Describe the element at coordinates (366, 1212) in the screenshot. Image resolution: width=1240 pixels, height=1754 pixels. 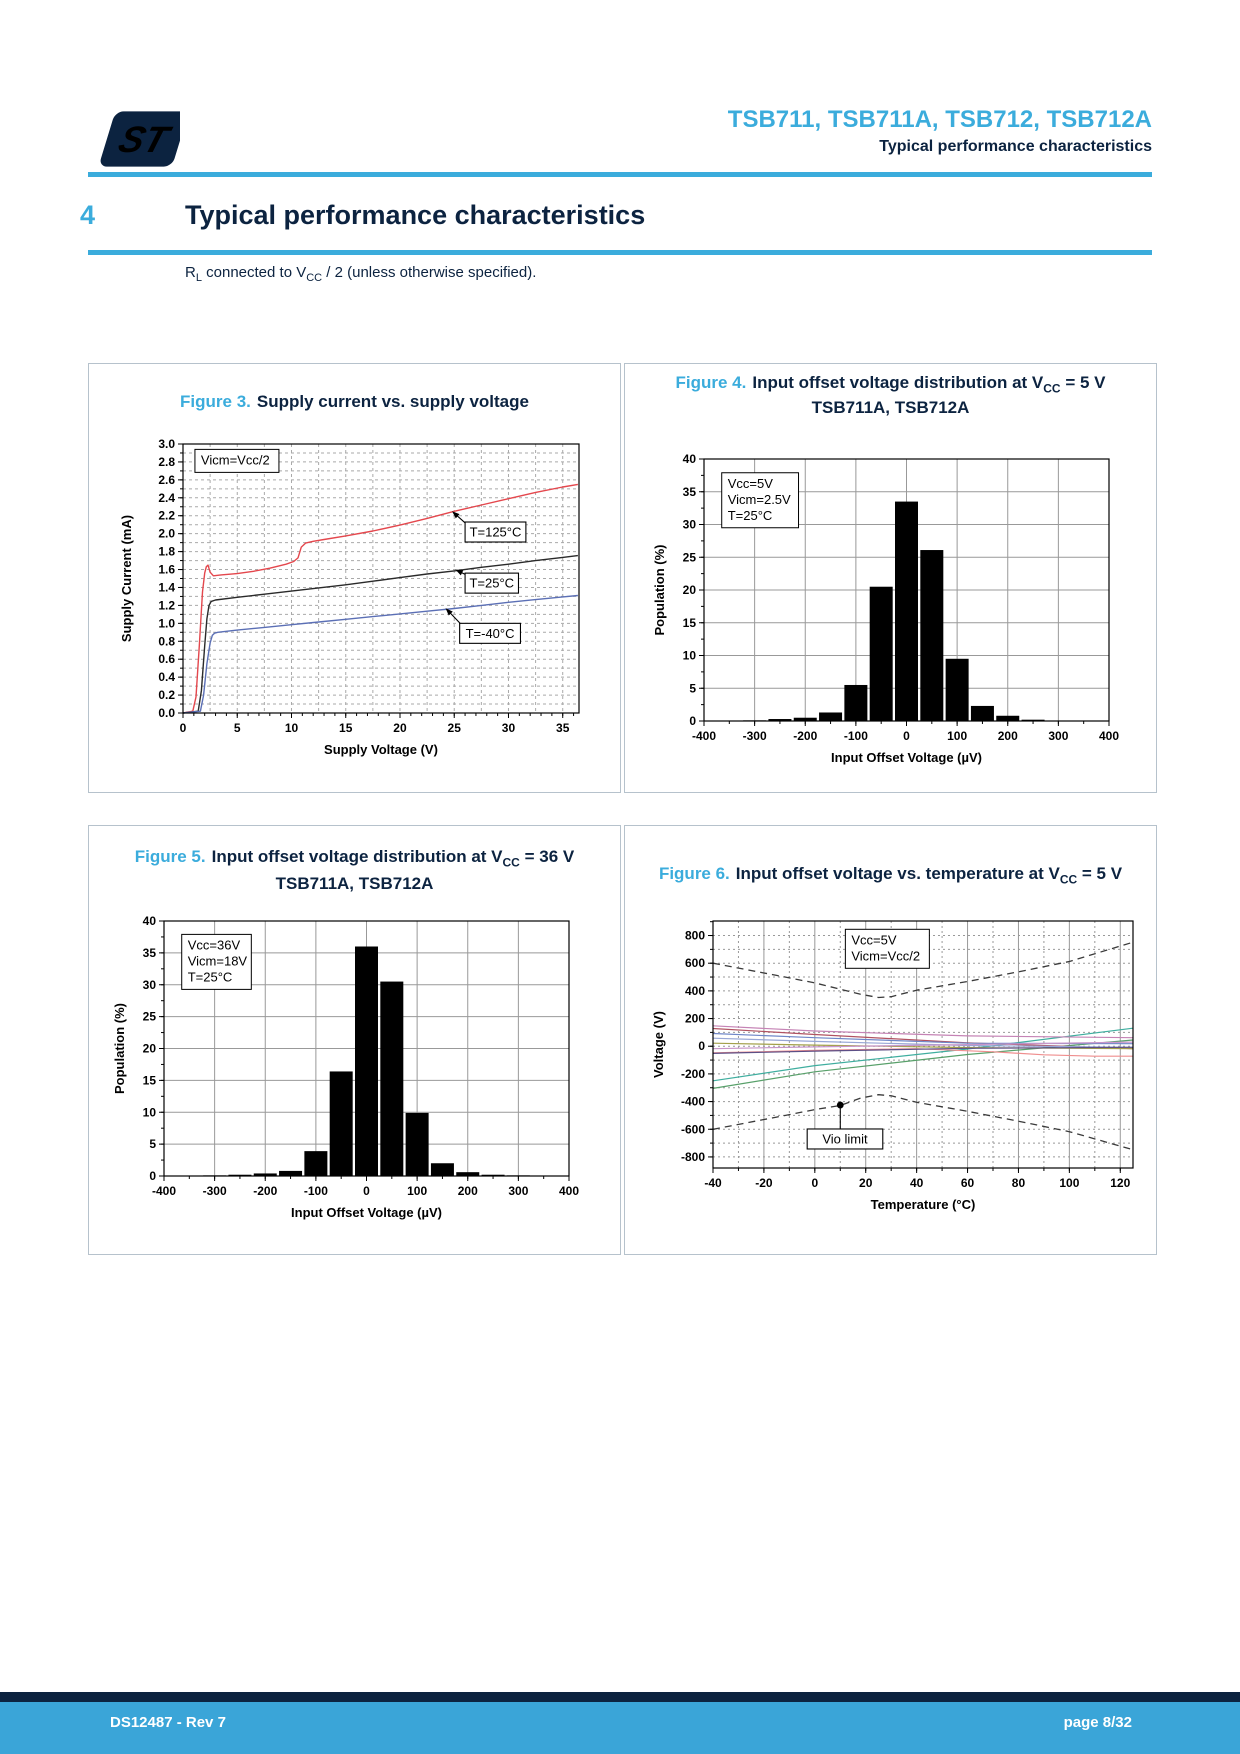
I see `svg-text: Input Offset Voltage (µV)` at that location.